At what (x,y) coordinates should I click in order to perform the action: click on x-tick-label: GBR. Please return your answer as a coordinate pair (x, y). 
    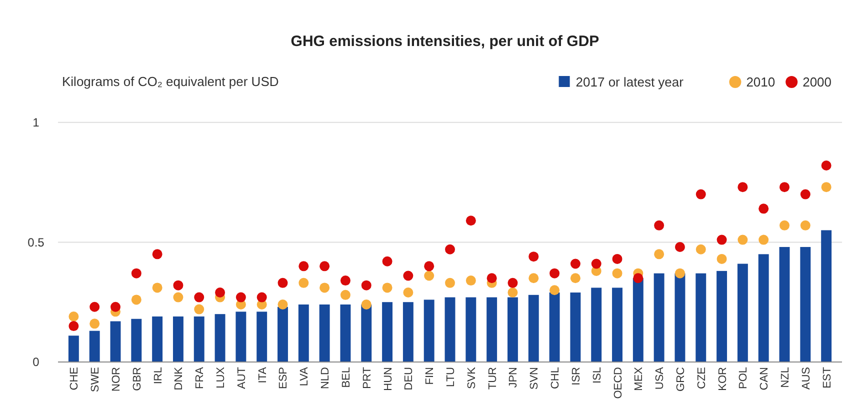
    Looking at the image, I should click on (137, 378).